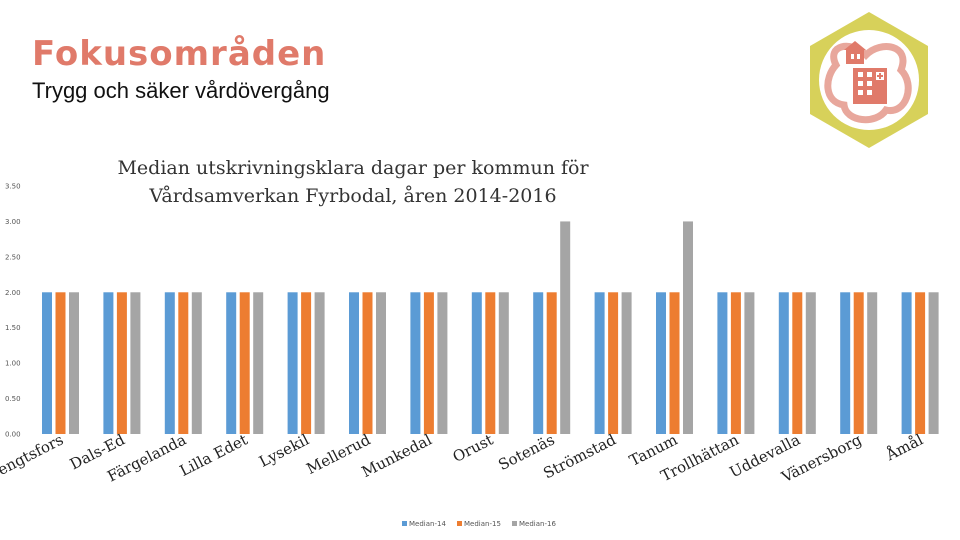 The width and height of the screenshot is (960, 540). Describe the element at coordinates (13, 364) in the screenshot. I see `y-tick-label: 1.00` at that location.